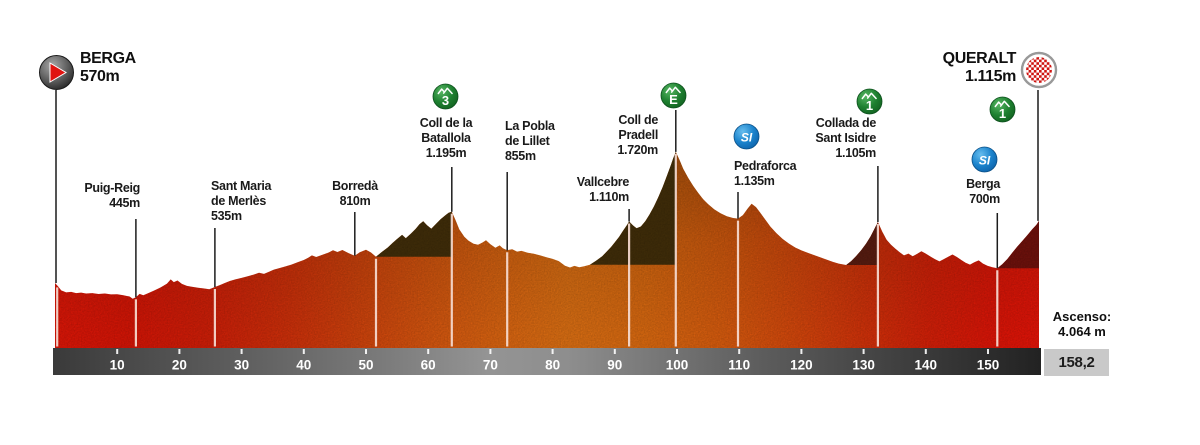  I want to click on axis-tick-label: 20, so click(179, 365).